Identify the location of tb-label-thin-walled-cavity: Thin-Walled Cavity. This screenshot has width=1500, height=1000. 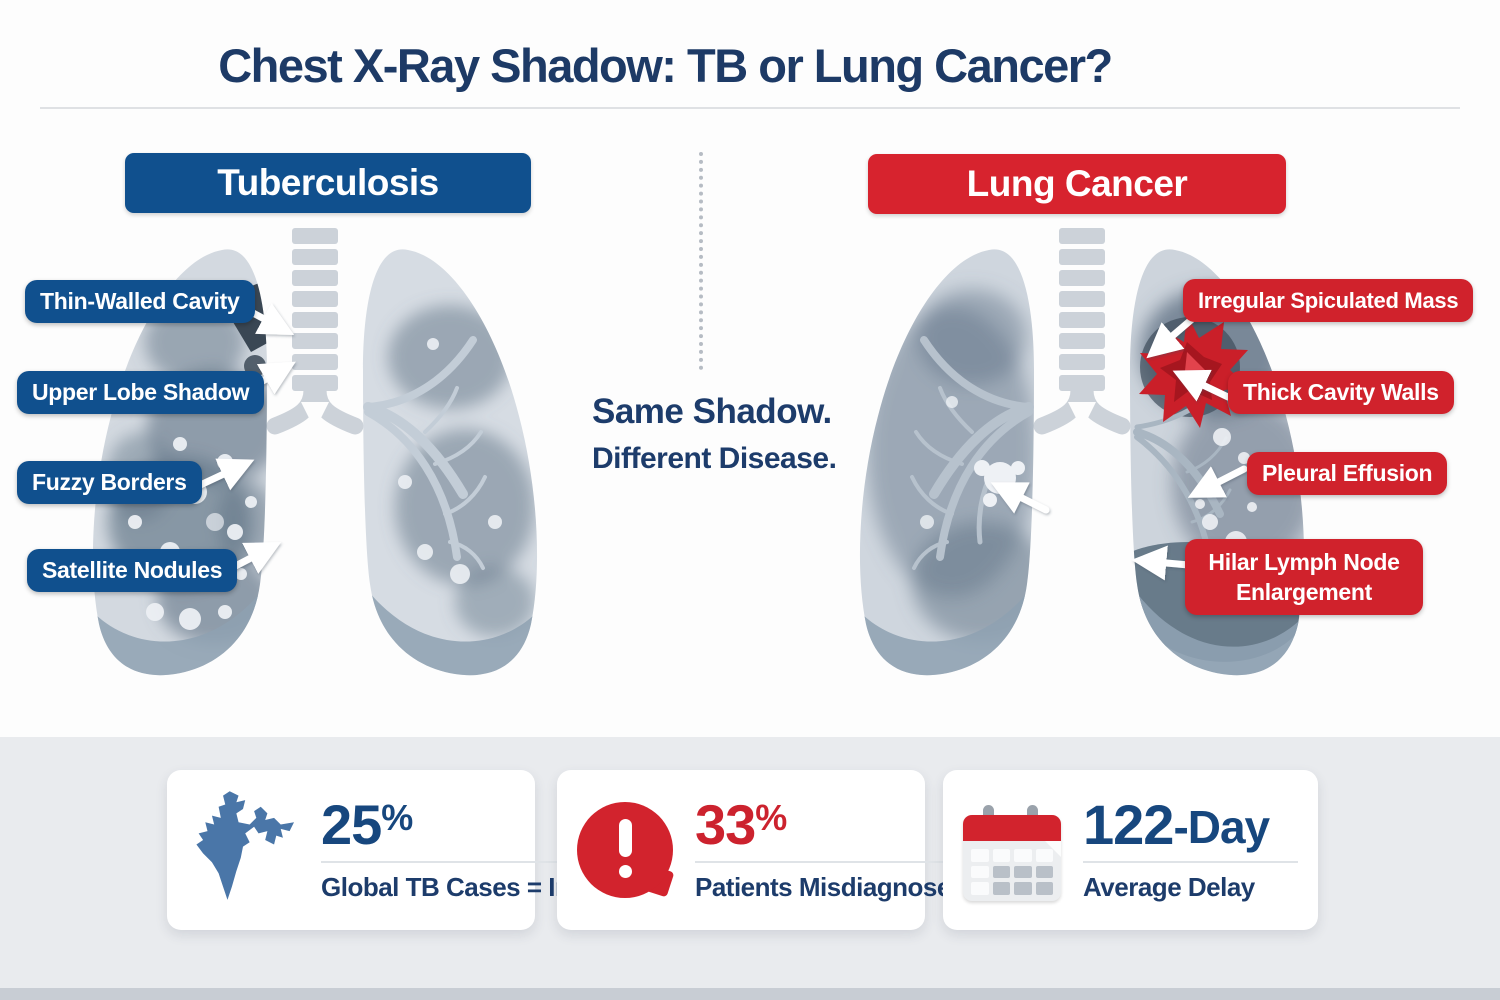
(140, 301).